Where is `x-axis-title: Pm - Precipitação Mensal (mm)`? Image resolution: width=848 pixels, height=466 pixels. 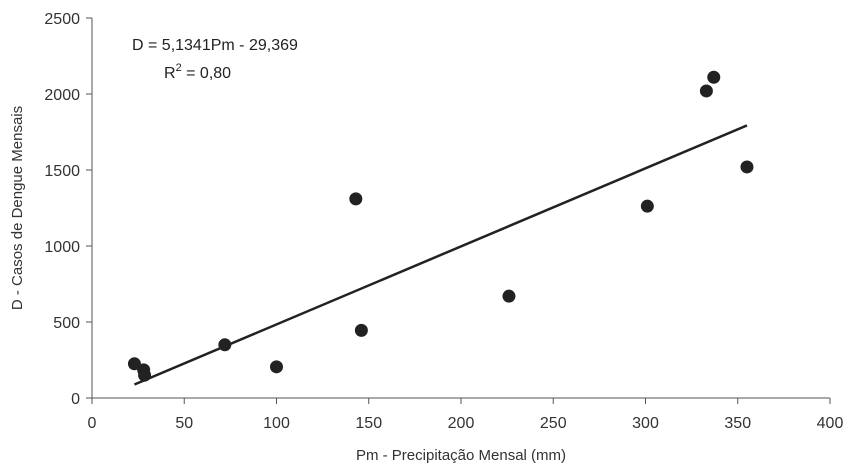
x-axis-title: Pm - Precipitação Mensal (mm) is located at coordinates (461, 455).